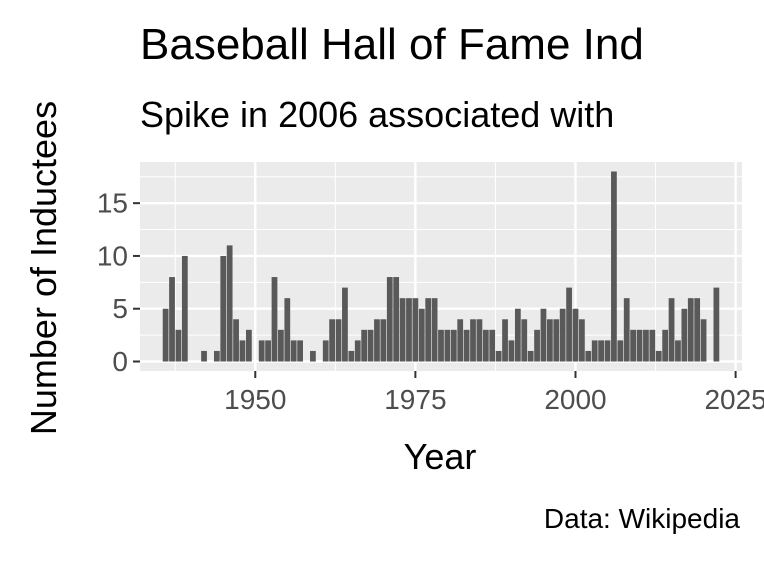 The height and width of the screenshot is (564, 764). Describe the element at coordinates (415, 399) in the screenshot. I see `x-tick-label: 1975` at that location.